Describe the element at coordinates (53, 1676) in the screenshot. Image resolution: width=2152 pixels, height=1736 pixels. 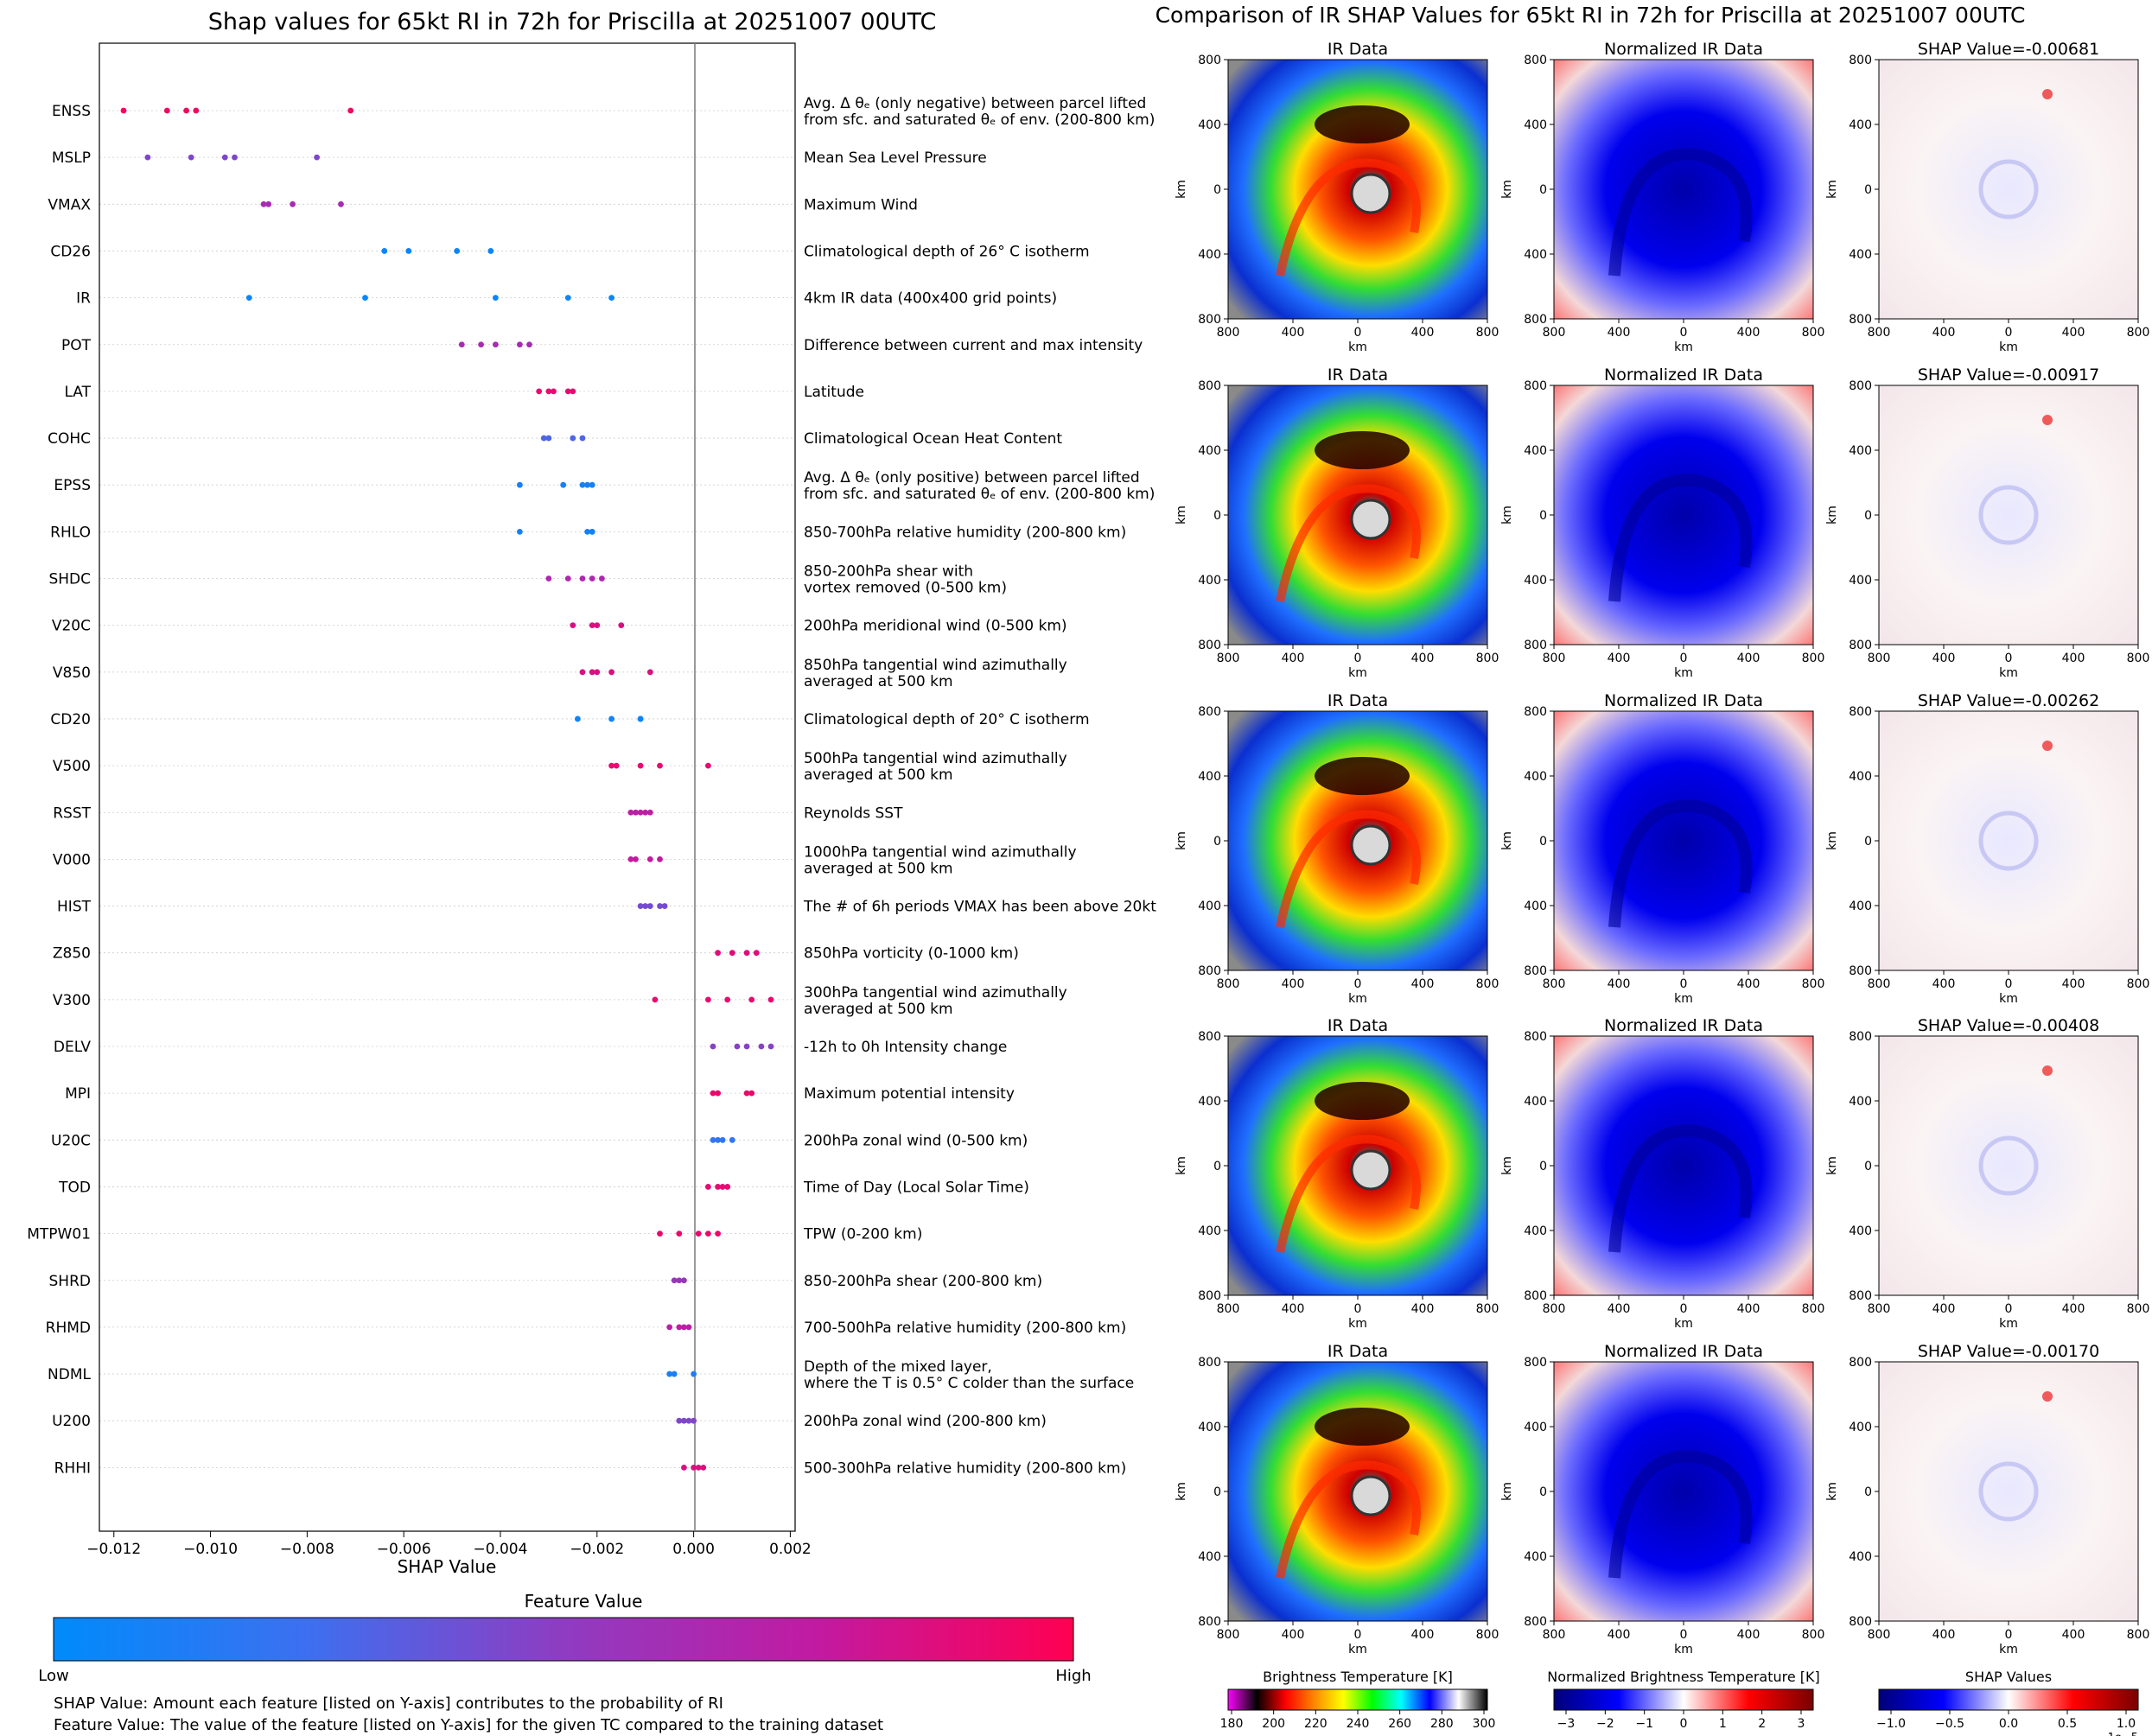
I see `colorbar-low-label: Low` at that location.